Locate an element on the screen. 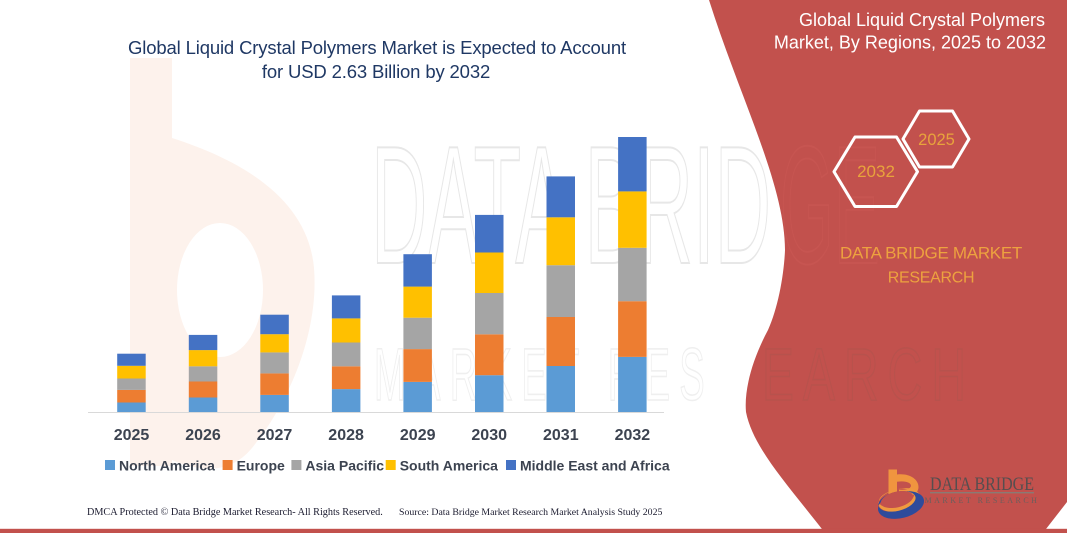 Image resolution: width=1067 pixels, height=533 pixels. svg-text: DATA BRIDGE is located at coordinates (982, 484).